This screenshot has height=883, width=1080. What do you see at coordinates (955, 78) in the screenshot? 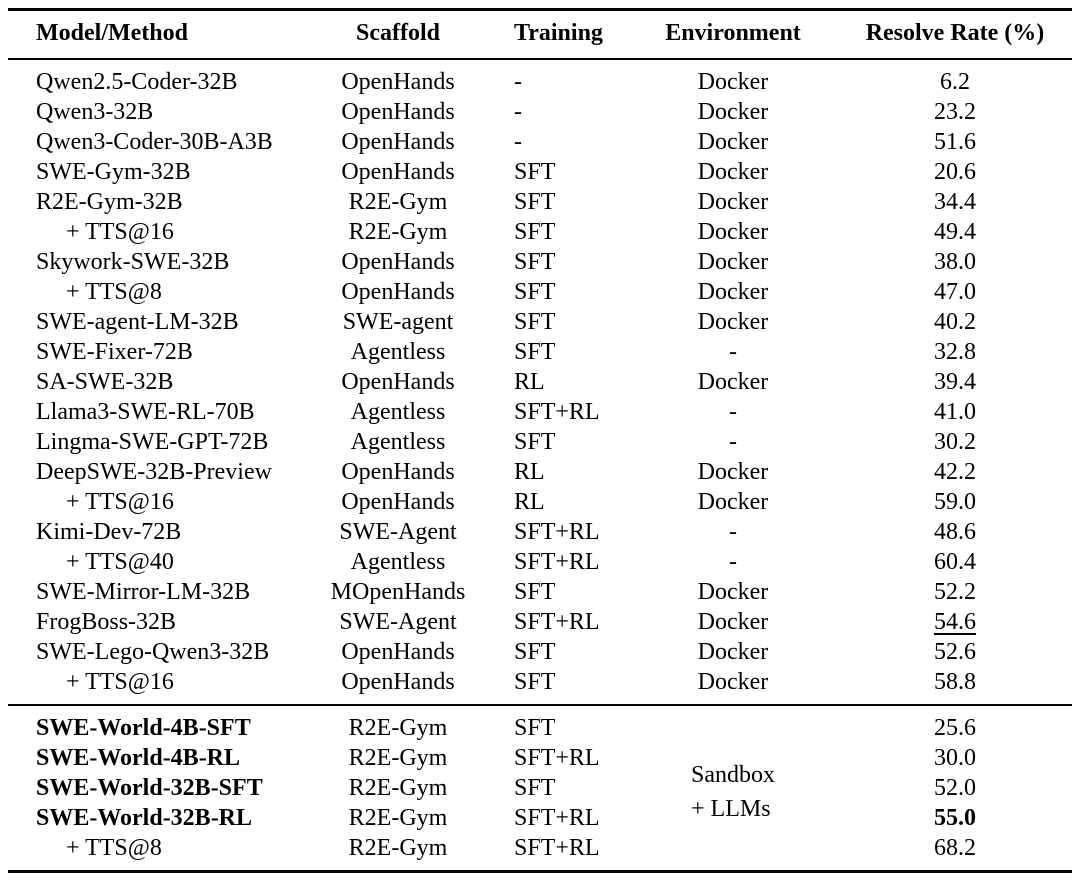
I see `resolve-rate-cell: 6.2` at bounding box center [955, 78].